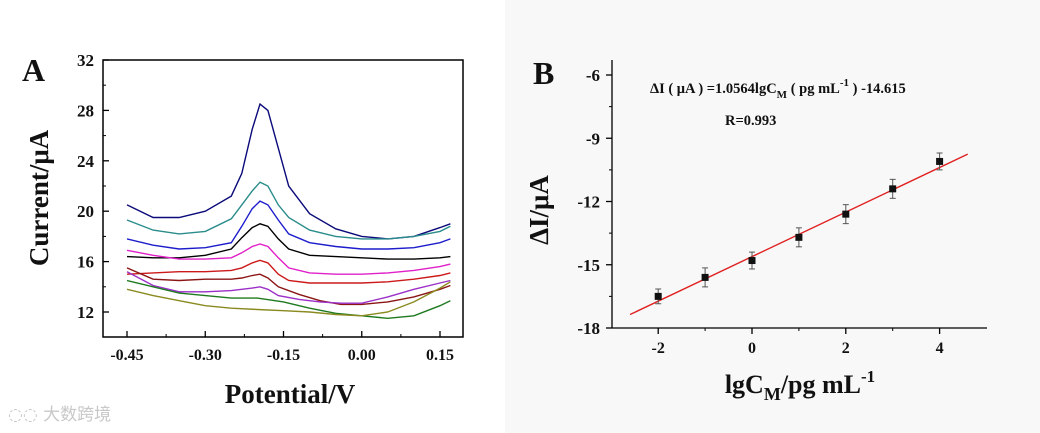  What do you see at coordinates (288, 271) in the screenshot?
I see `curve-red` at bounding box center [288, 271].